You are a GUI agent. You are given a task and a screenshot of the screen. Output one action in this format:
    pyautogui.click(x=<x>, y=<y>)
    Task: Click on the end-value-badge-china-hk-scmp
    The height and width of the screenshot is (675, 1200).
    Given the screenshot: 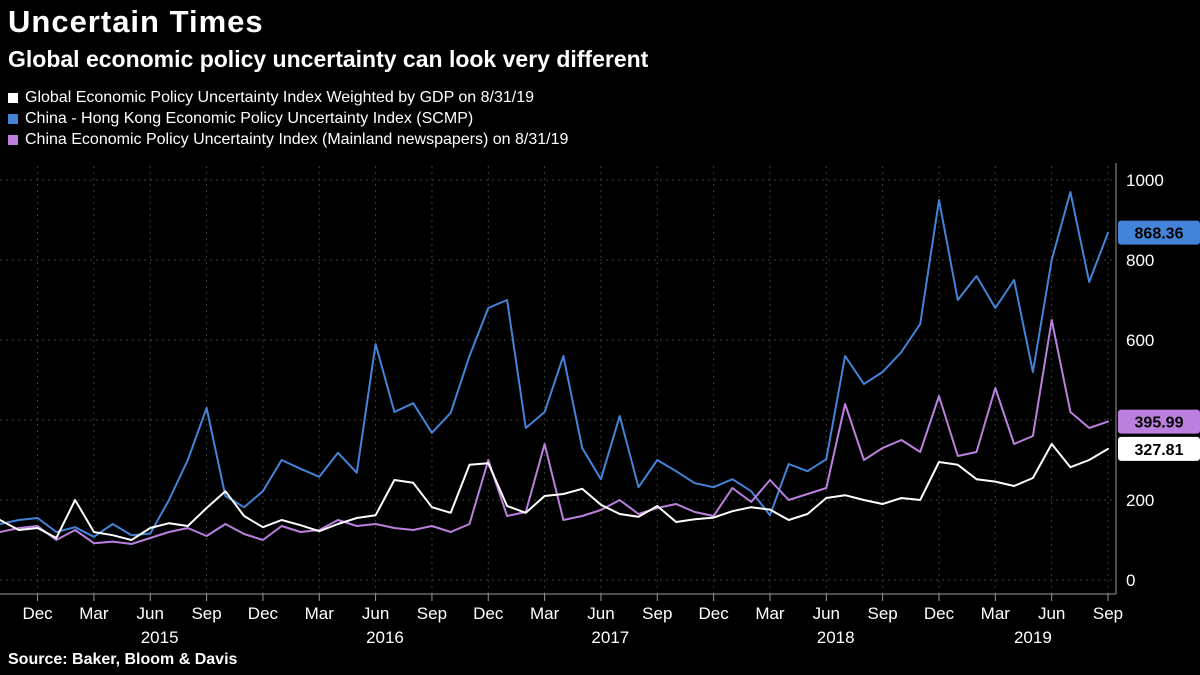 What is the action you would take?
    pyautogui.click(x=1159, y=232)
    